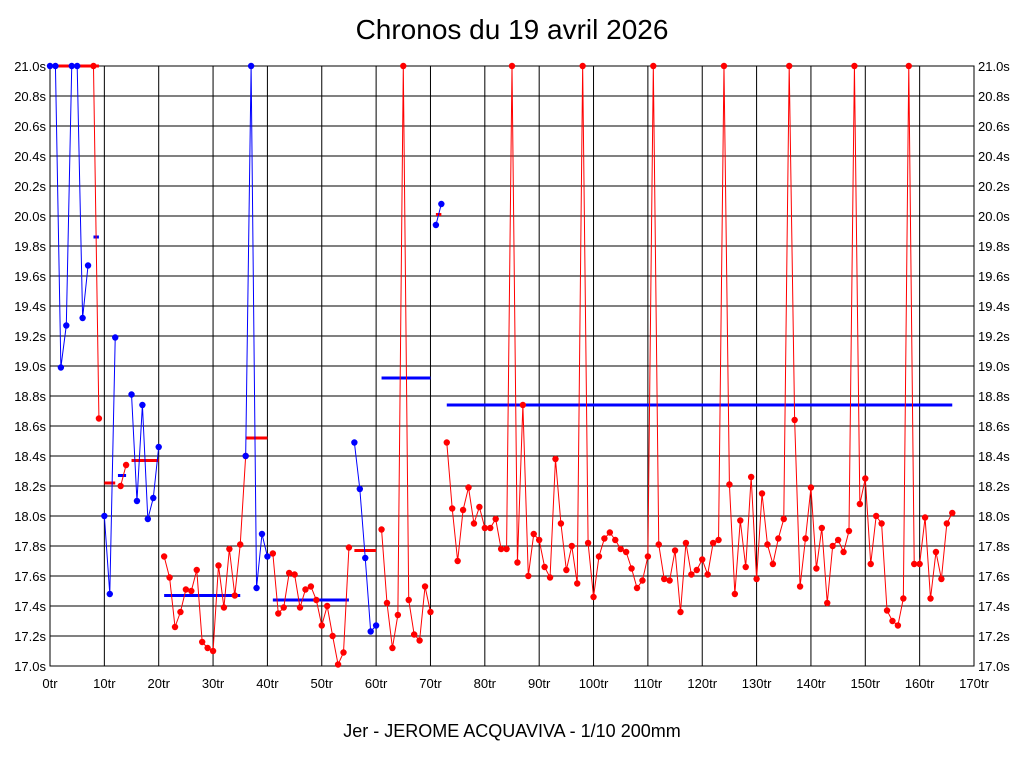 The width and height of the screenshot is (1024, 768). I want to click on y-tick-label-left: 20.4s, so click(30, 156).